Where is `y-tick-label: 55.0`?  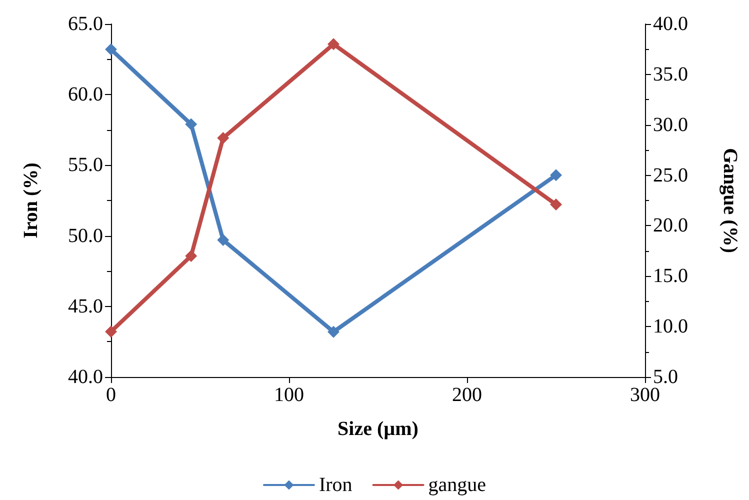 y-tick-label: 55.0 is located at coordinates (85, 165).